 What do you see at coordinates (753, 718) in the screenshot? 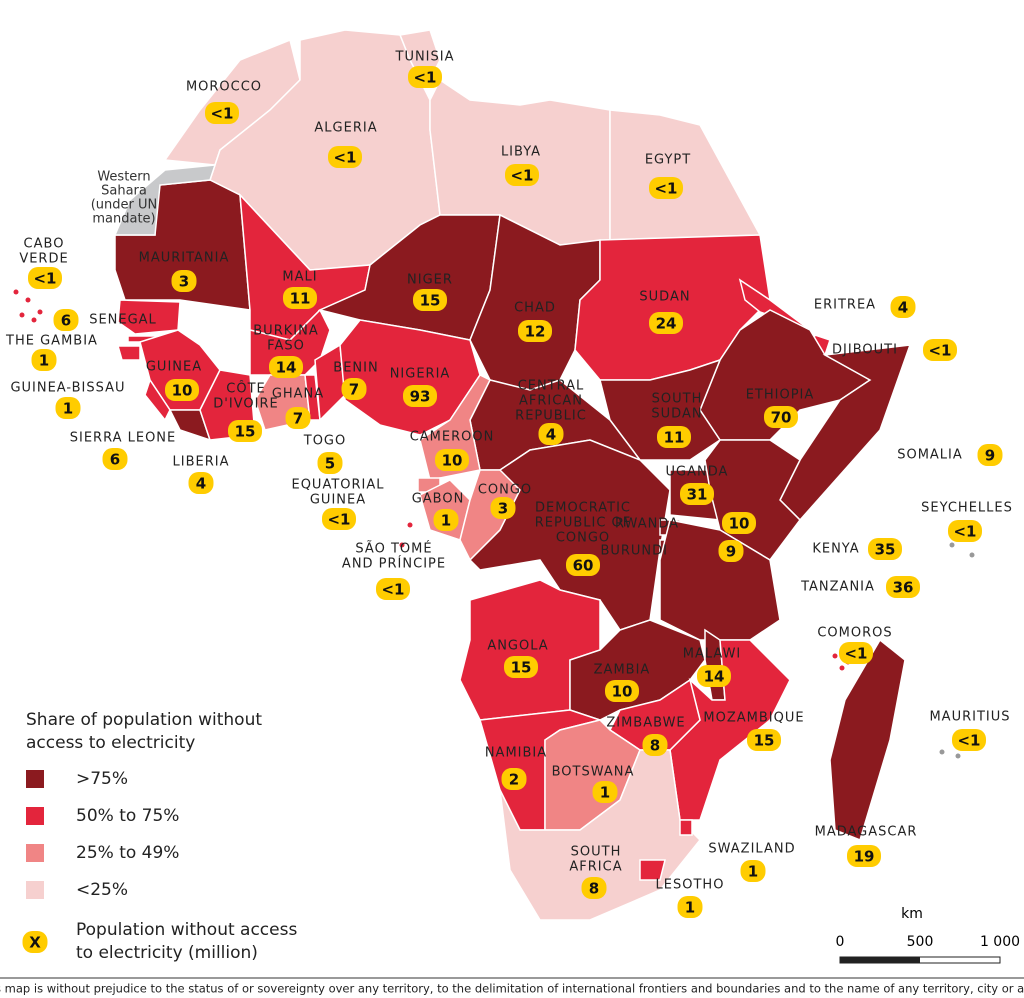
I see `country-name: MOZAMBIQUE` at bounding box center [753, 718].